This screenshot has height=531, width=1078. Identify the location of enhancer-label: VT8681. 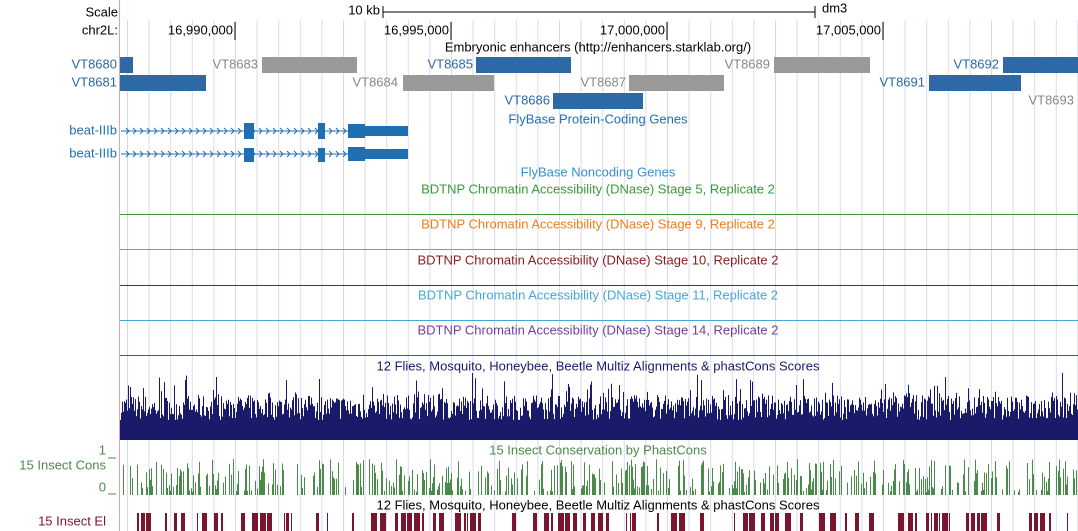
(94, 81).